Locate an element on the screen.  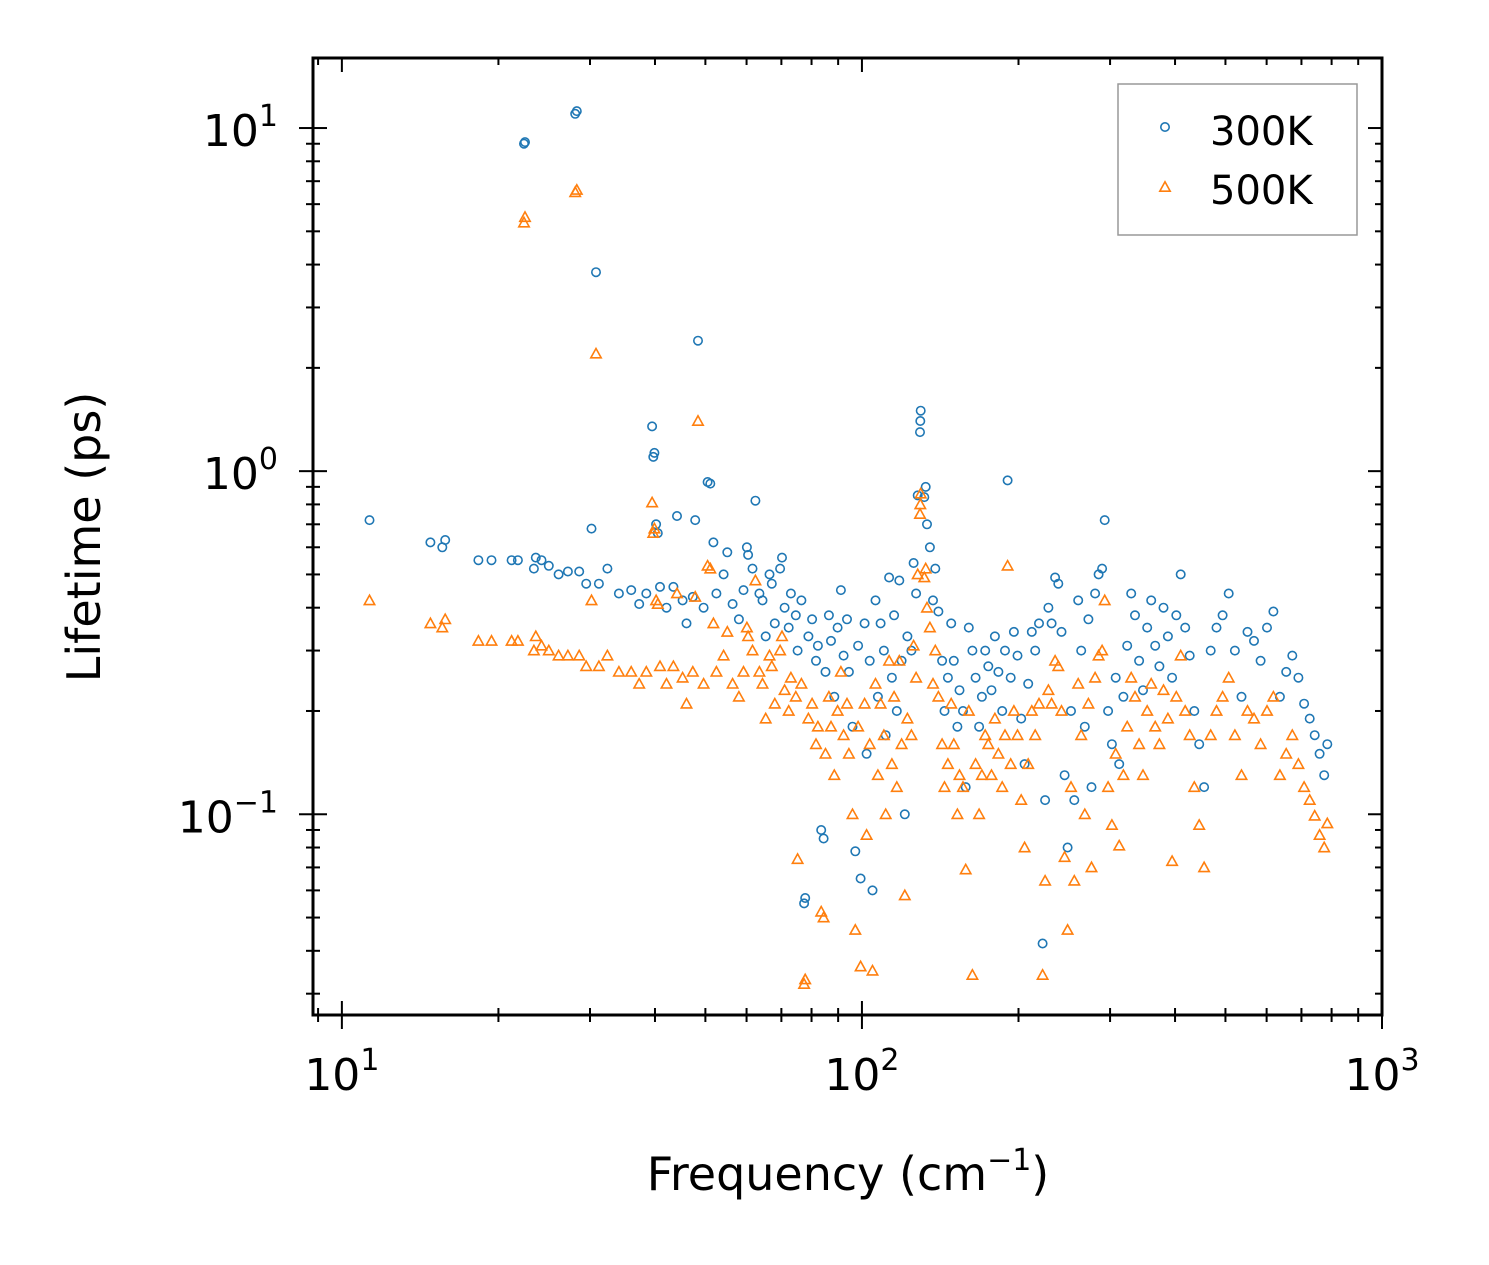
x-tick-label-base: 10 is located at coordinates (332, 1075).